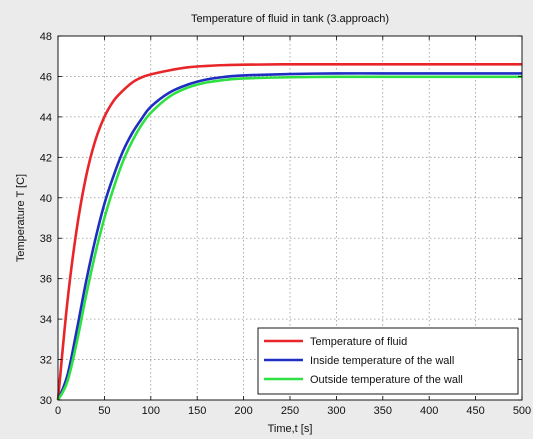  I want to click on x-tick-label: 200, so click(243, 411).